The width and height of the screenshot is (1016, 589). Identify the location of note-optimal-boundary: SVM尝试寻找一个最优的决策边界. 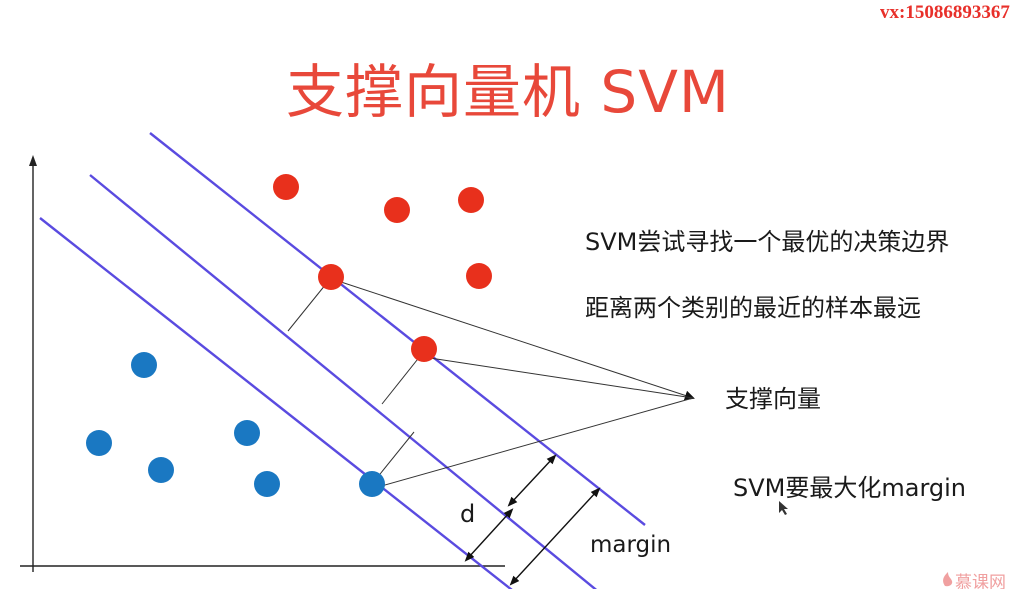
(767, 242).